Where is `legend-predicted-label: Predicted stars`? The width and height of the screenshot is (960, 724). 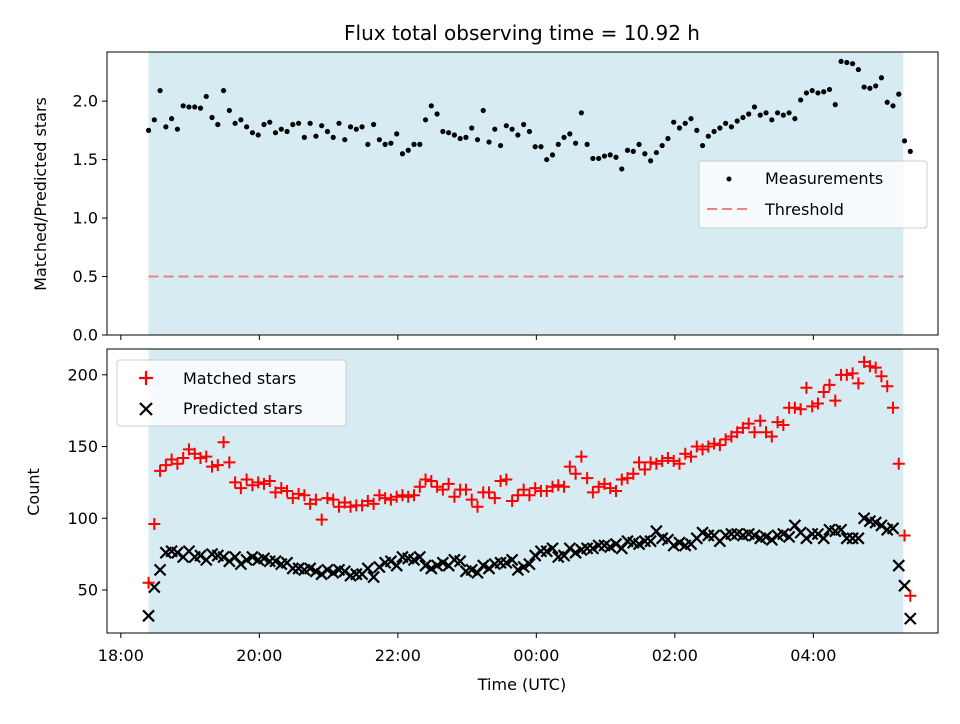 legend-predicted-label: Predicted stars is located at coordinates (243, 408).